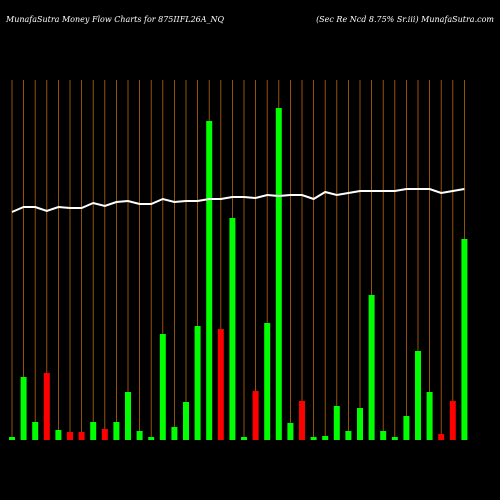  I want to click on money-flow-line, so click(238, 200).